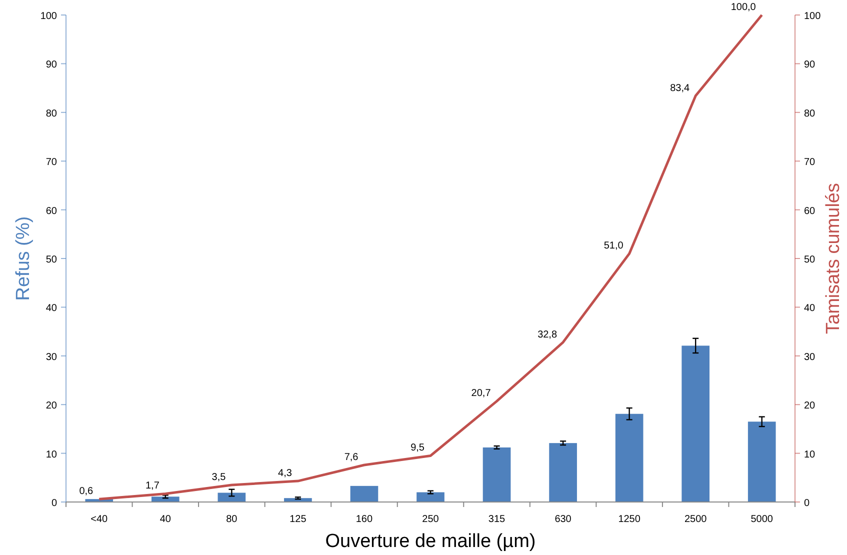 Image resolution: width=847 pixels, height=555 pixels. What do you see at coordinates (810, 65) in the screenshot?
I see `y2-tick-label: 90` at bounding box center [810, 65].